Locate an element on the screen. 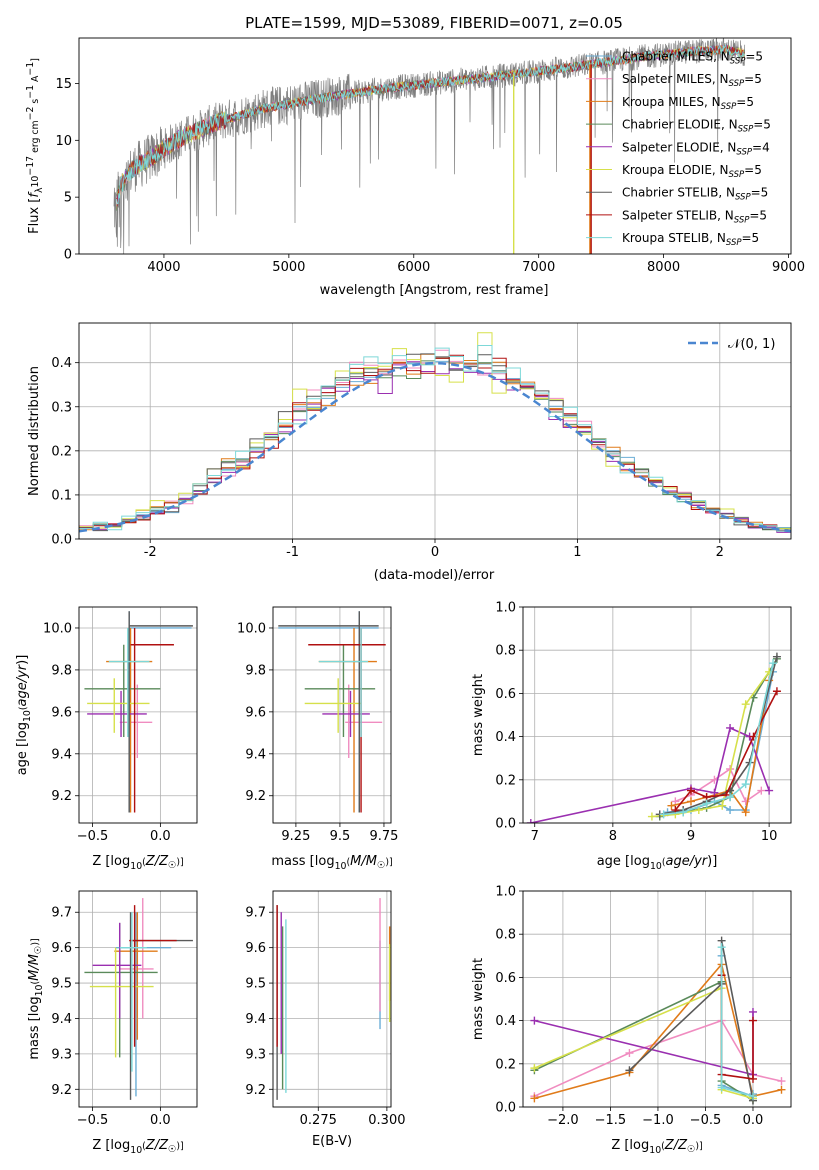  z_mass-xlabel: Z [log10(Z/Z☉)] is located at coordinates (137, 1147).